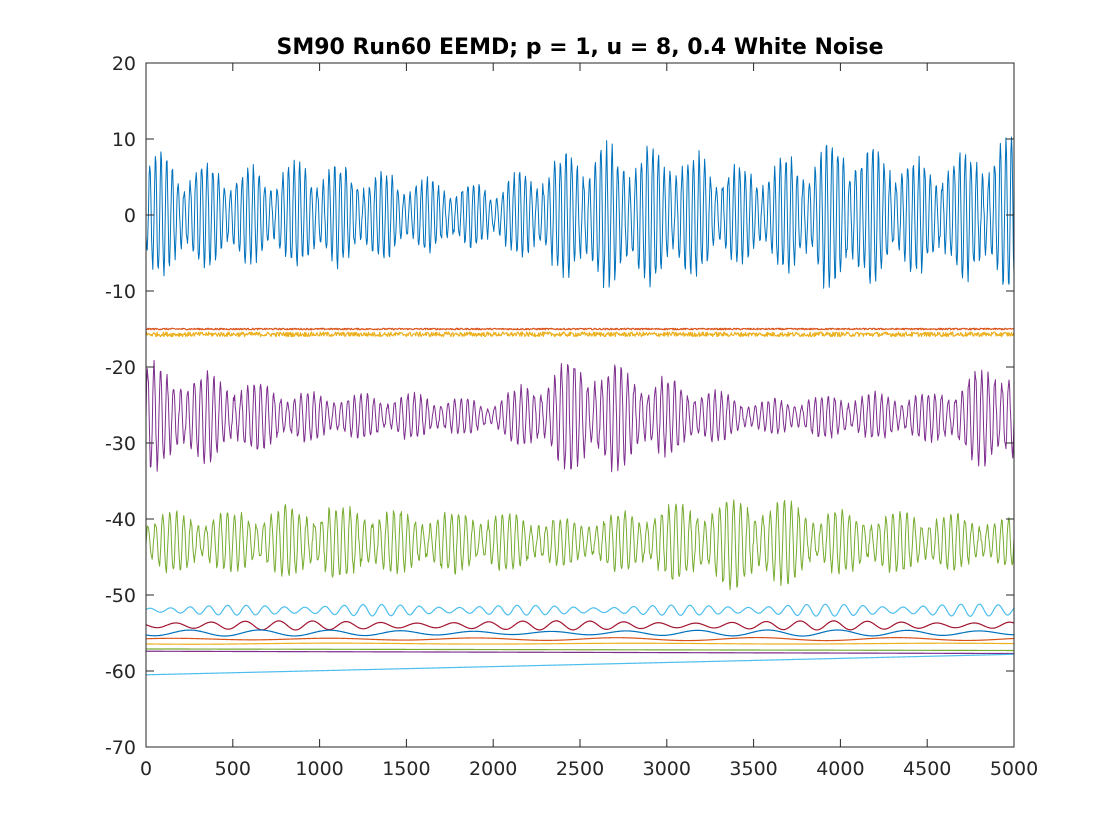  What do you see at coordinates (840, 769) in the screenshot?
I see `x-tick-label: 4000` at bounding box center [840, 769].